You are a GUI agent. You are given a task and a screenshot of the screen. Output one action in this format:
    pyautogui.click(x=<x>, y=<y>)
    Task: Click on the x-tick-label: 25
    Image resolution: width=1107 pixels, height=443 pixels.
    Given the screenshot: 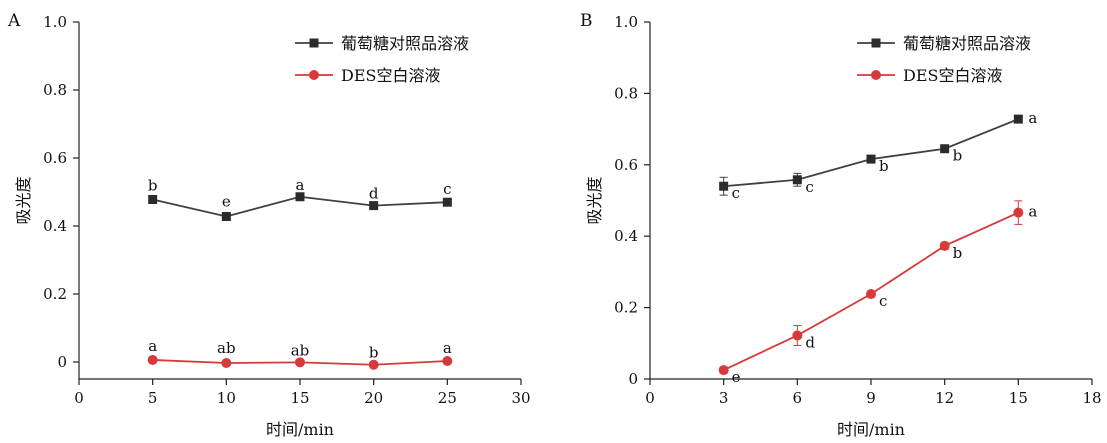 What is the action you would take?
    pyautogui.click(x=447, y=398)
    